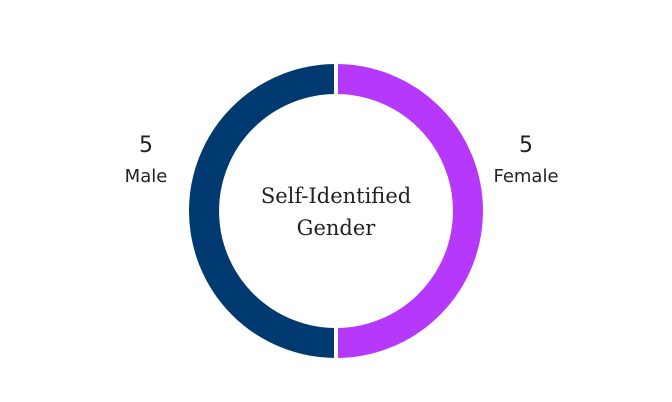  What do you see at coordinates (336, 212) in the screenshot?
I see `chart-title: Self-Identified Gender` at bounding box center [336, 212].